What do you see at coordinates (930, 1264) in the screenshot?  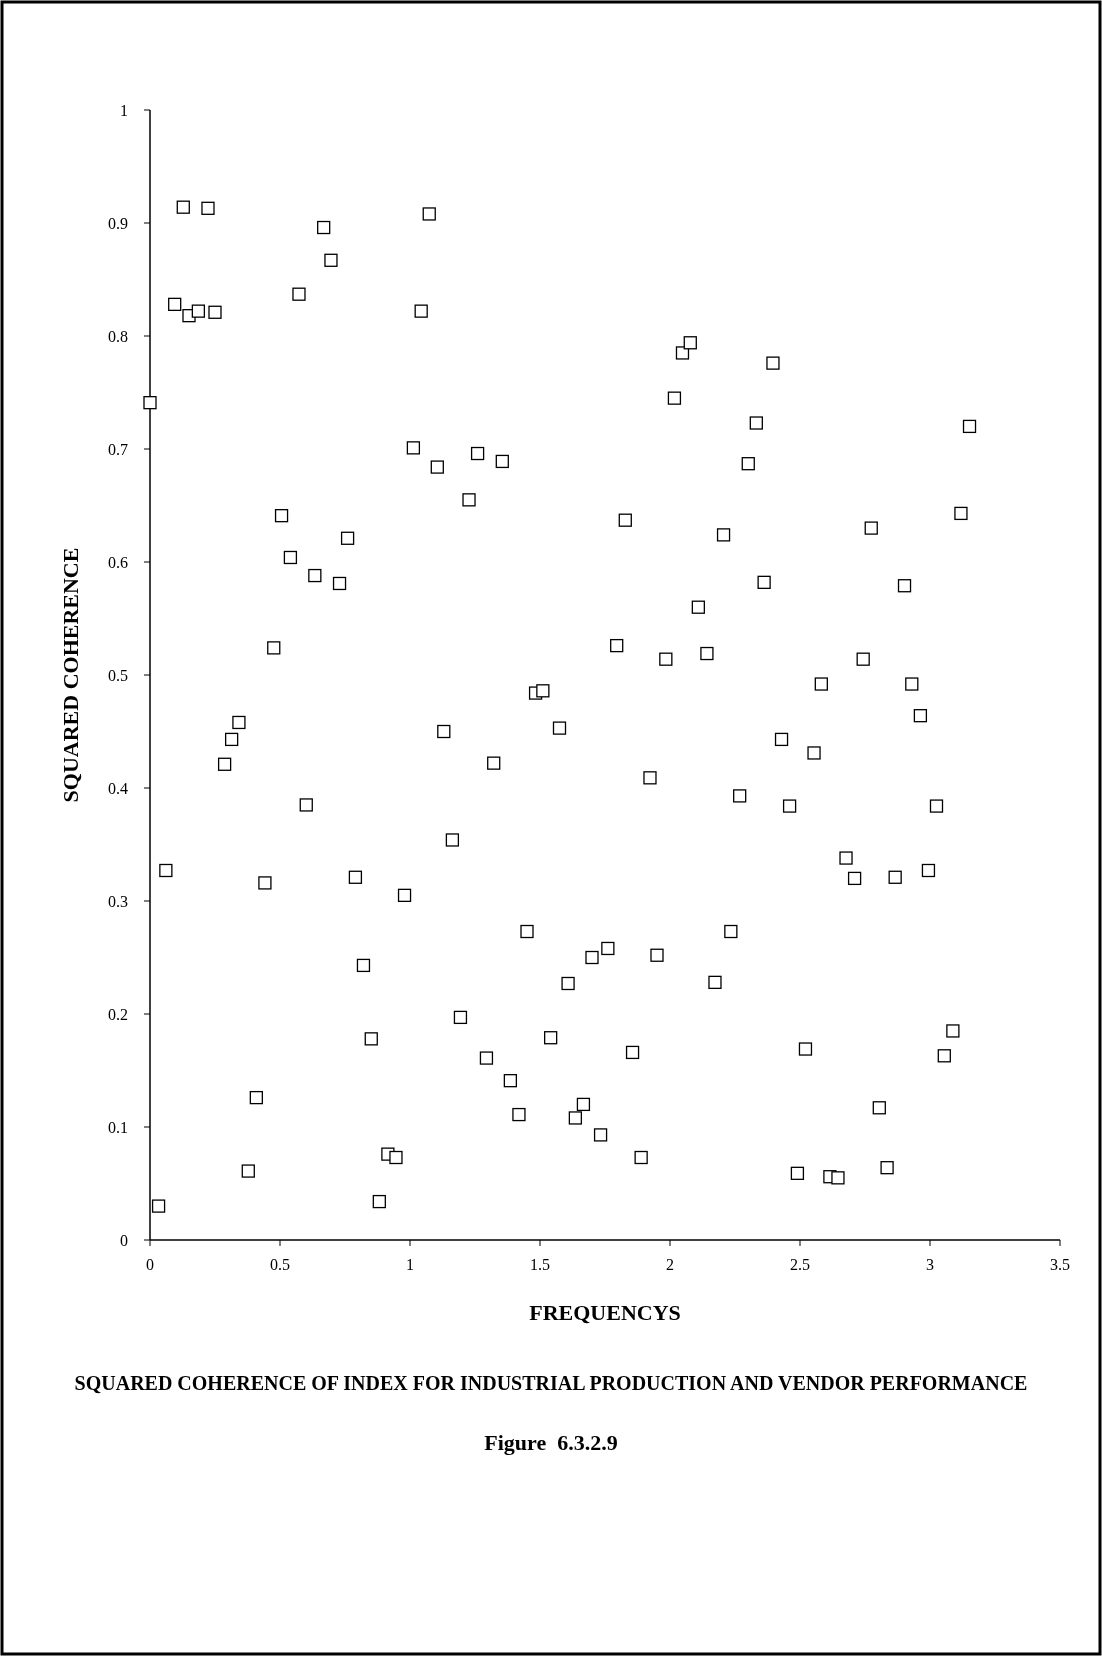 I see `x-tick-label: 3` at bounding box center [930, 1264].